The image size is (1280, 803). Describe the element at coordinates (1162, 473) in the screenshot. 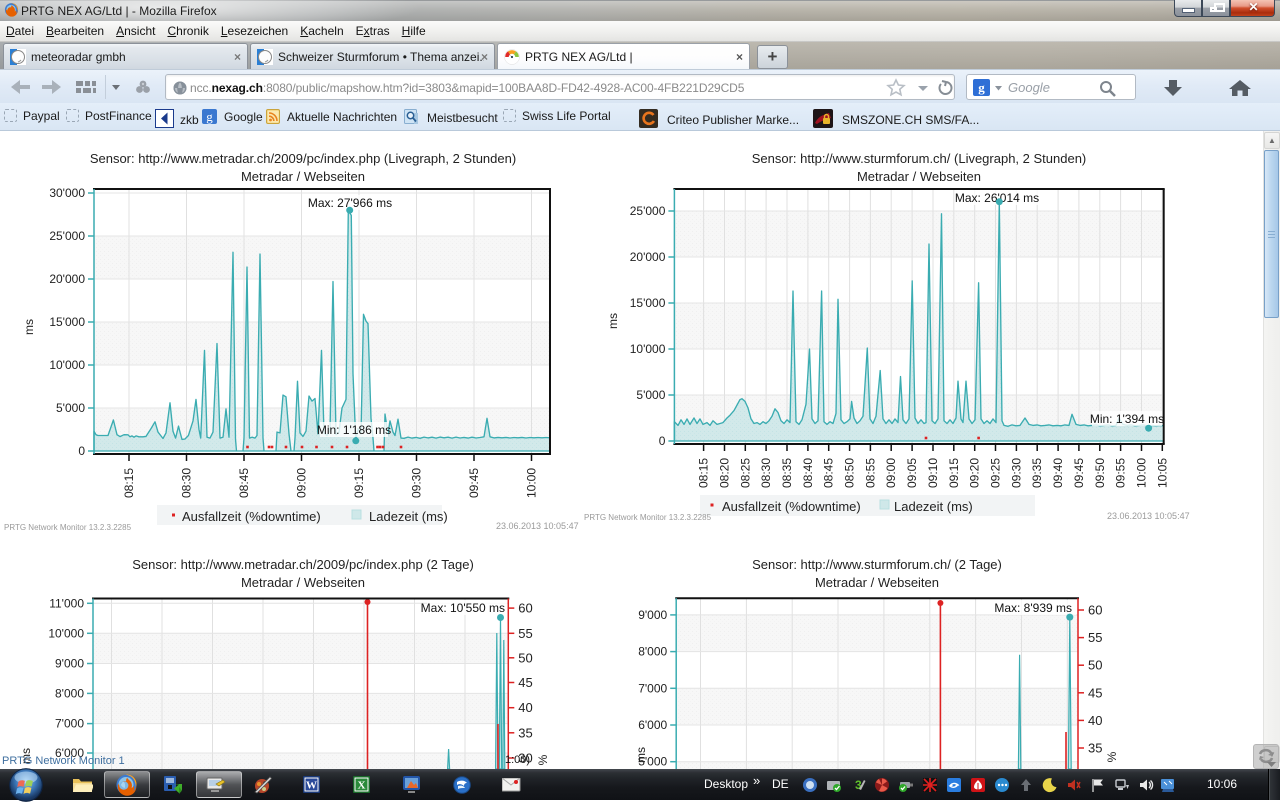

I see `svg-text: 10:05` at that location.